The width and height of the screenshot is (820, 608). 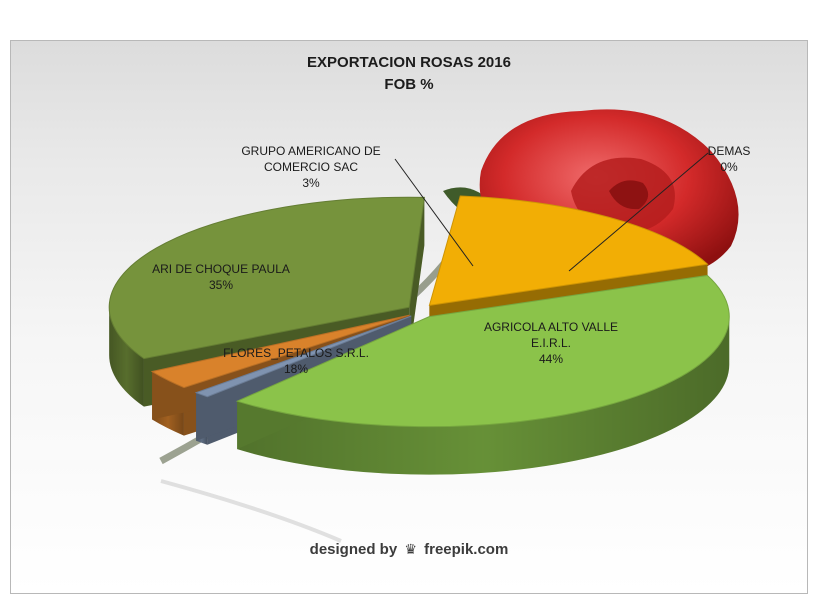 What do you see at coordinates (729, 151) in the screenshot?
I see `slice-label-name-1: DEMAS` at bounding box center [729, 151].